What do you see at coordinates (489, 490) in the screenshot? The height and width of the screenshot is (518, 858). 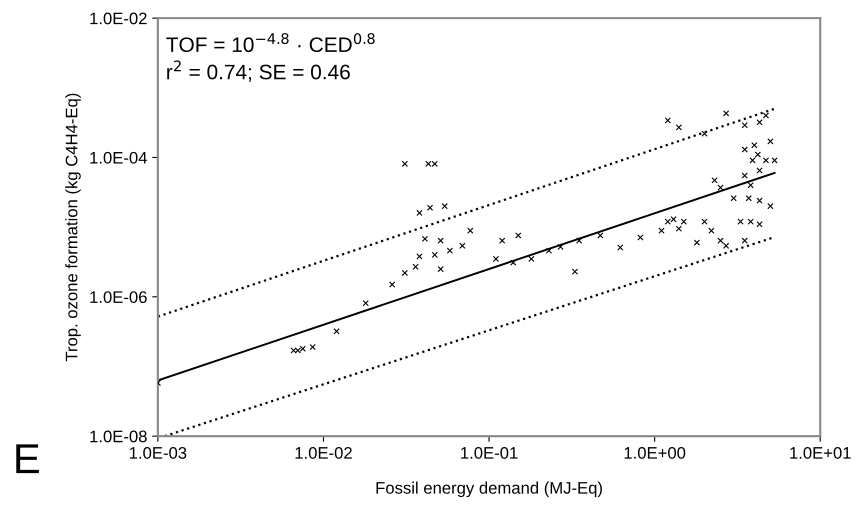 I see `x-axis-title: Fossil energy demand (MJ-Eq)` at bounding box center [489, 490].